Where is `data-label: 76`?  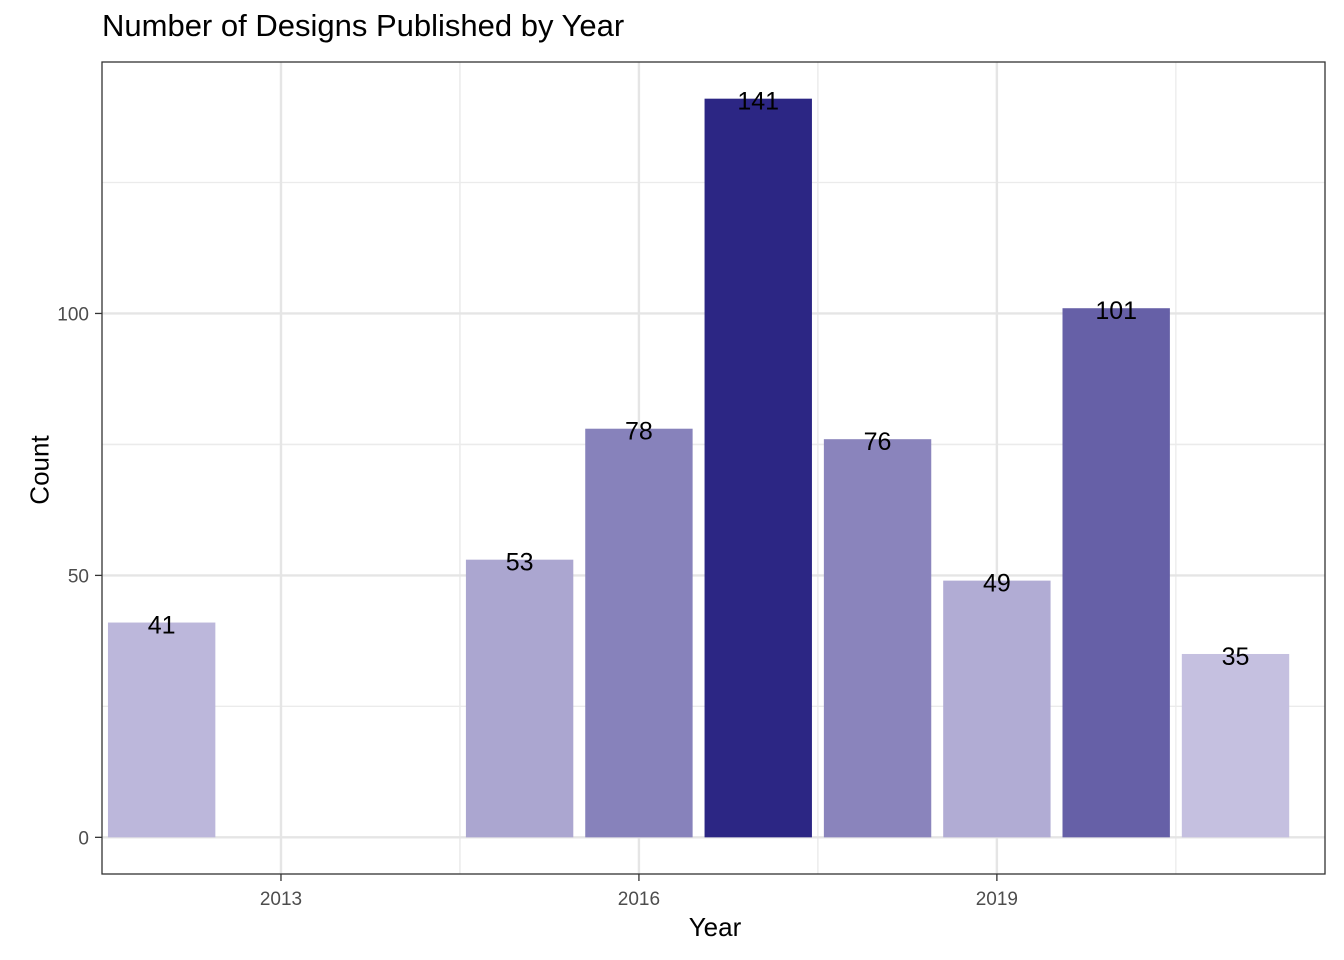 data-label: 76 is located at coordinates (878, 442).